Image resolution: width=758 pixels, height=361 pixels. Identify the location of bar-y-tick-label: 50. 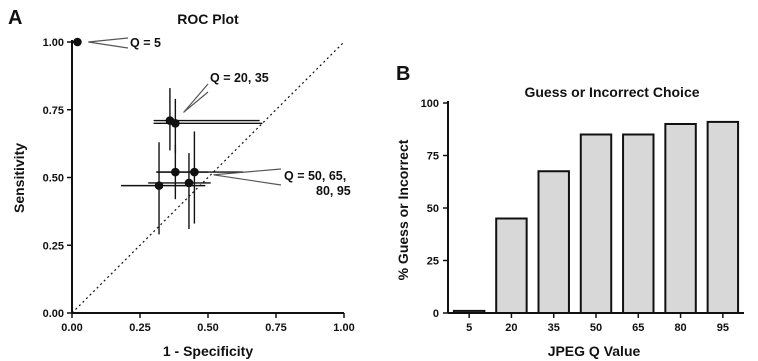
(433, 209).